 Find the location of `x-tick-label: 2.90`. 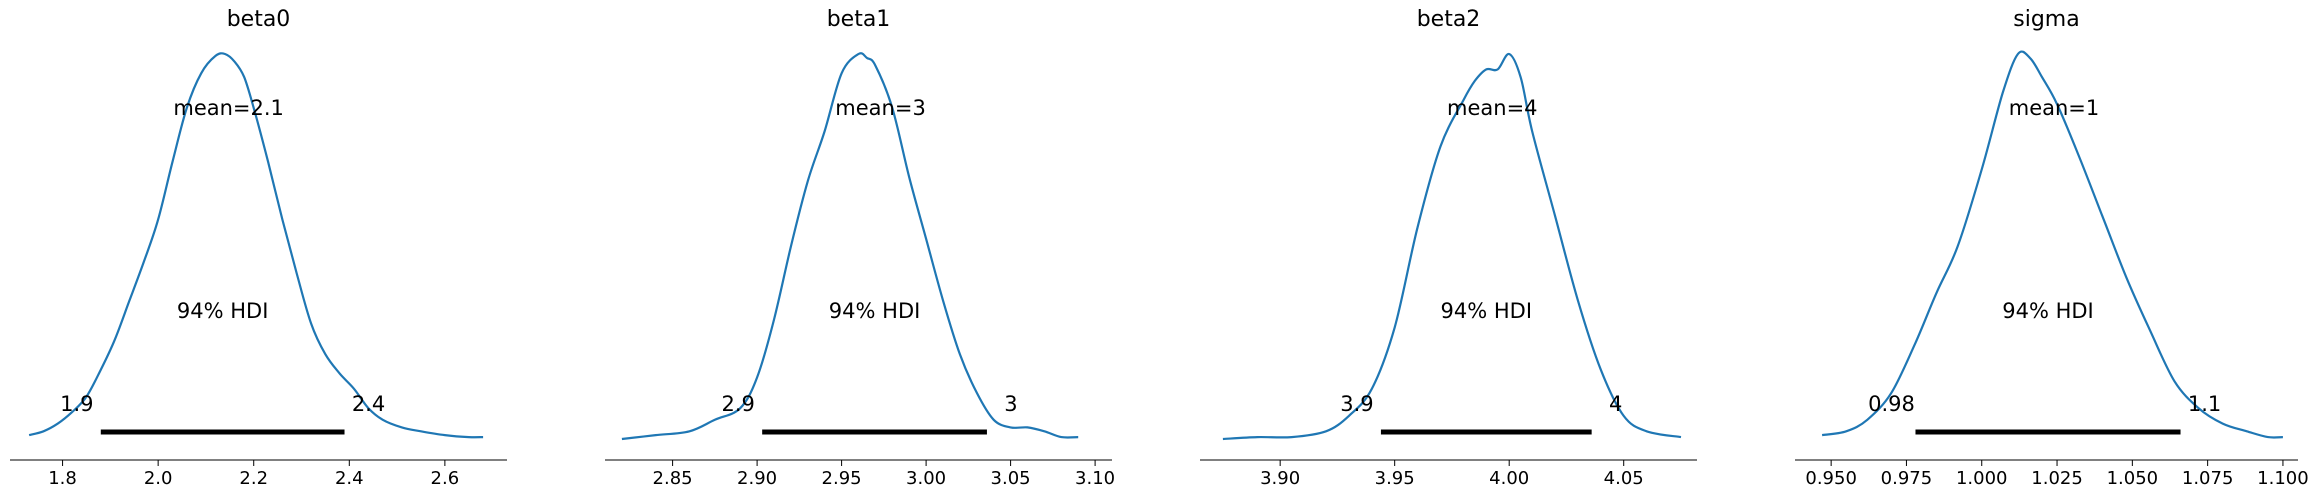

x-tick-label: 2.90 is located at coordinates (757, 478).